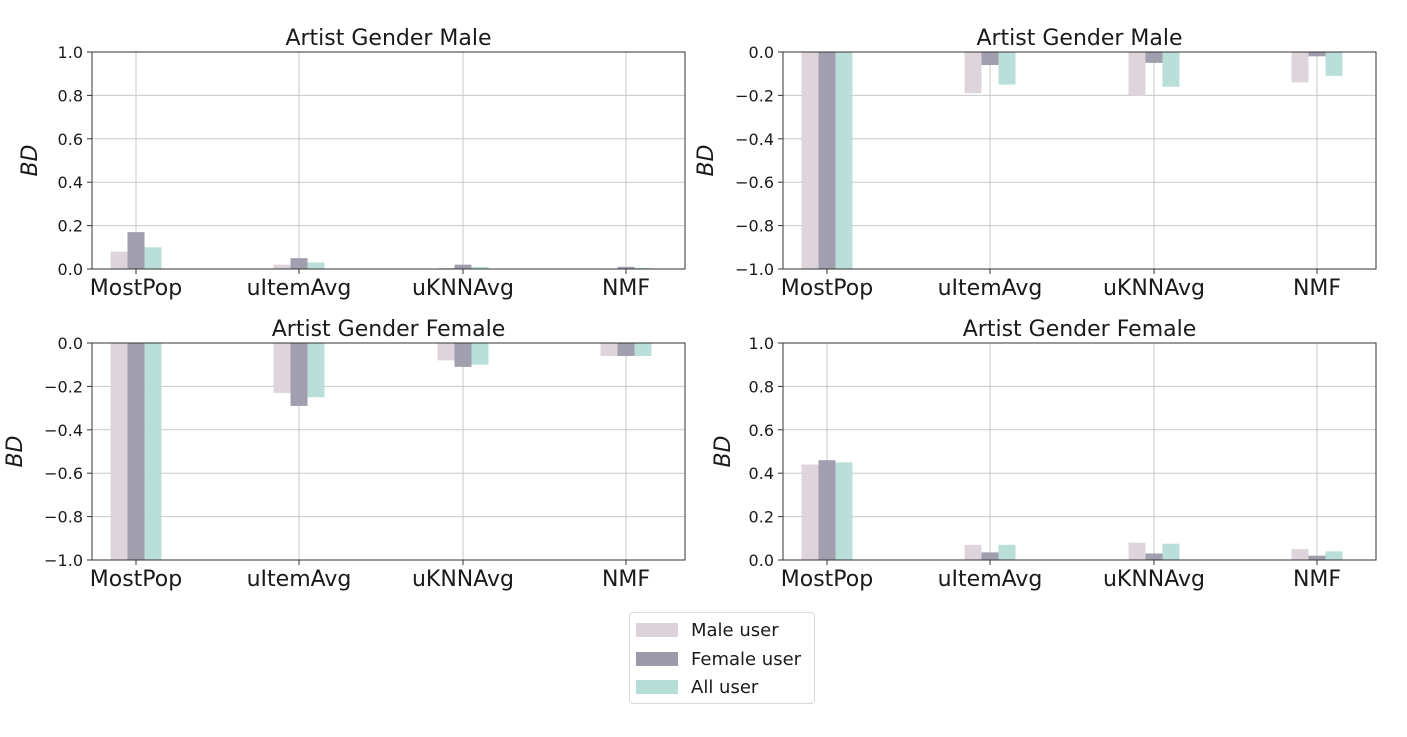 Image resolution: width=1407 pixels, height=737 pixels. I want to click on y-tick-label: 1.0, so click(70, 52).